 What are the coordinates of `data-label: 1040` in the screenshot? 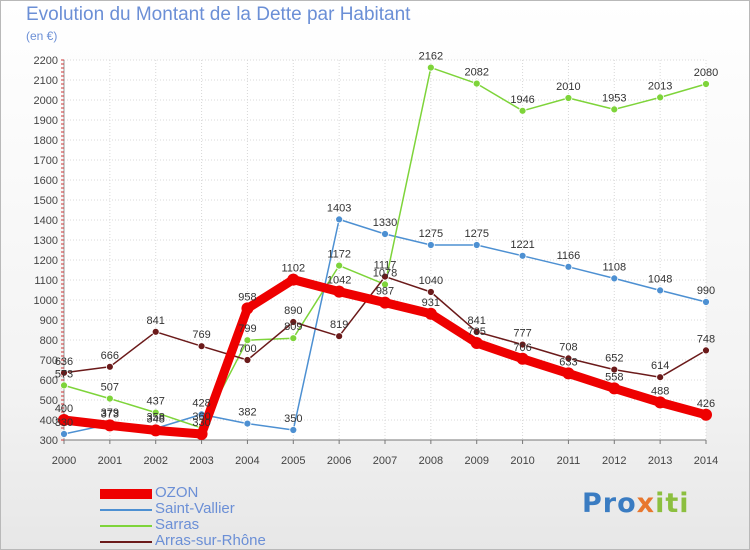 It's located at (431, 281).